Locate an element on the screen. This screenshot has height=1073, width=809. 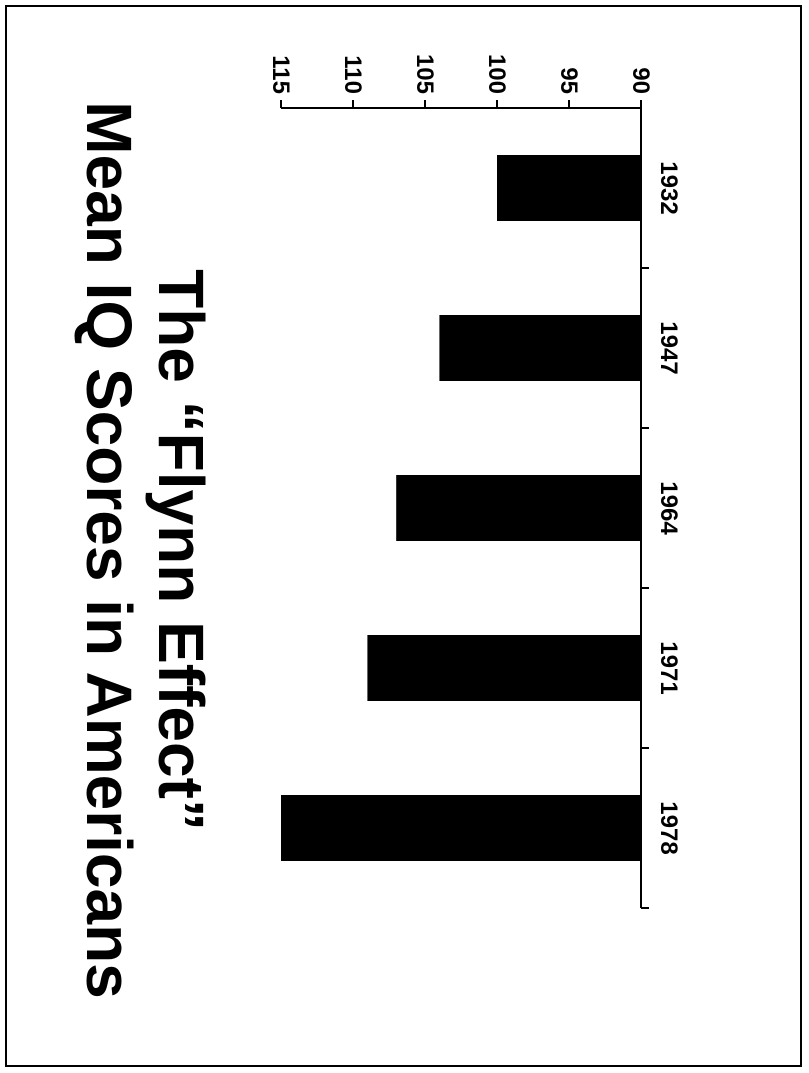
x-tick-label: 1971 is located at coordinates (668, 667).